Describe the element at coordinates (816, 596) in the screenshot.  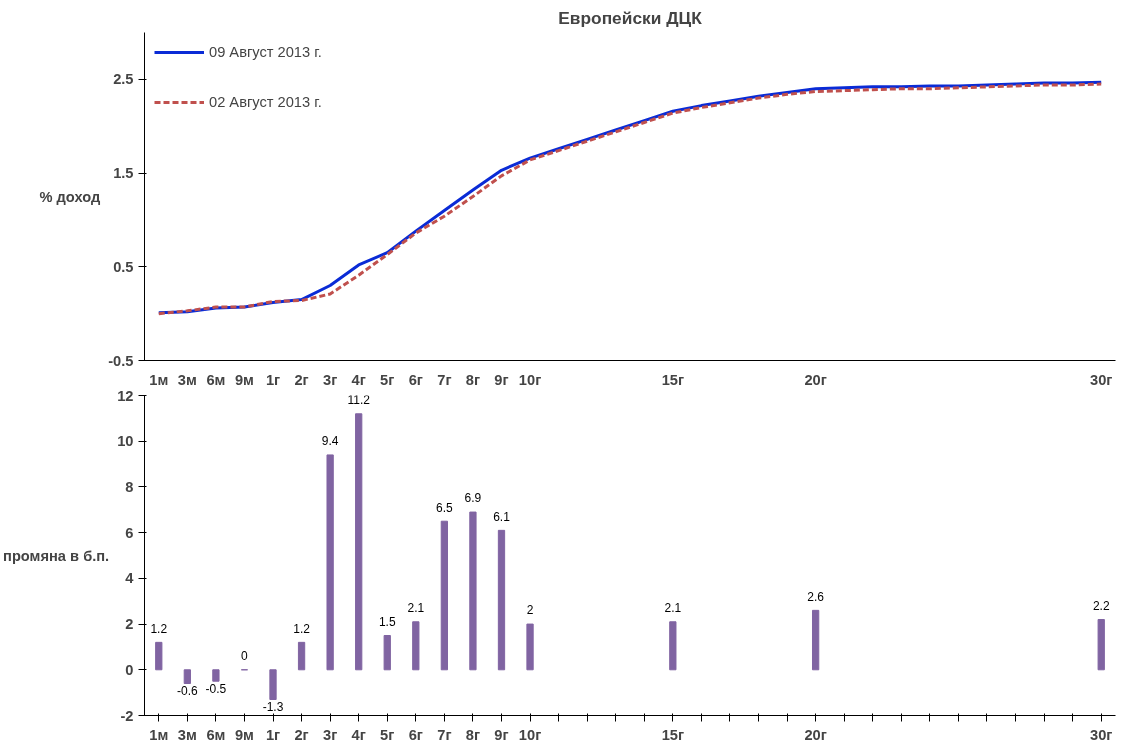
I see `data-label: 2.6` at that location.